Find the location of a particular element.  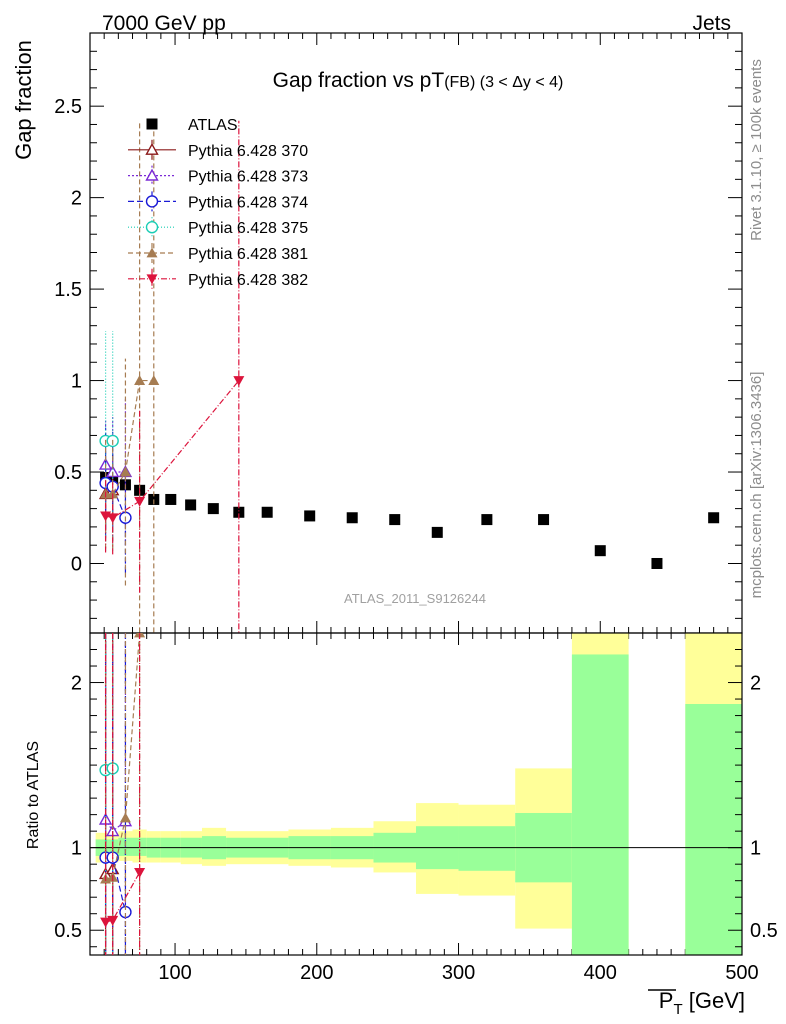

x-tick-label: 300 is located at coordinates (458, 973).